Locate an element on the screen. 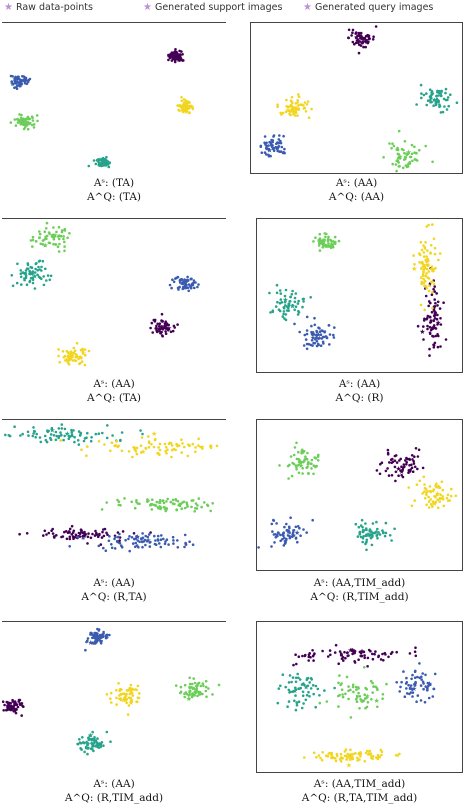 The width and height of the screenshot is (465, 811). caption-3: Aˢ: (AA) A^Q: (TA) is located at coordinates (114, 391).